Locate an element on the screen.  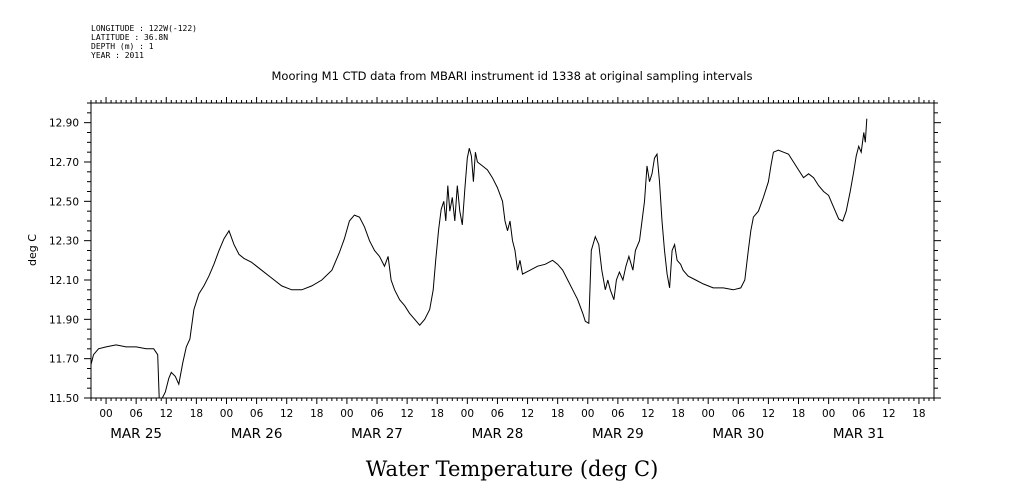
meta-longitude: LONGITUDE : 122W(-122) is located at coordinates (144, 28).